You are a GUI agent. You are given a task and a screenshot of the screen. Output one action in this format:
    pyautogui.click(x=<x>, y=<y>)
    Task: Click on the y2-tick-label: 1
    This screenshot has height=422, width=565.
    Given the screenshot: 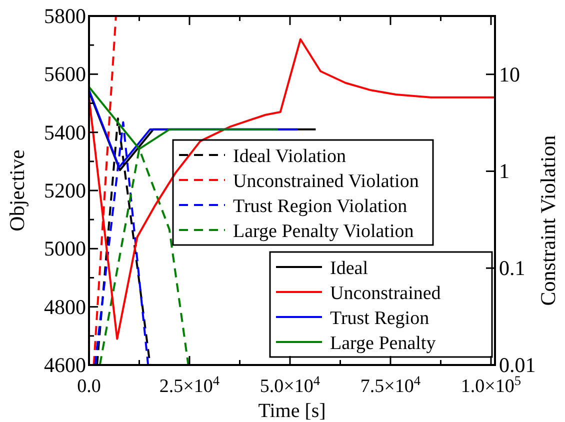 What is the action you would take?
    pyautogui.click(x=504, y=171)
    